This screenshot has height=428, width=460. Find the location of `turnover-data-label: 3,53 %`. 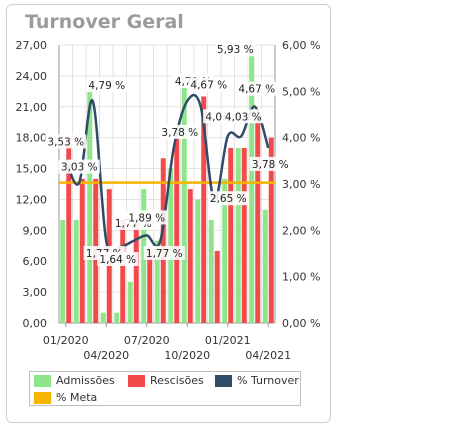

turnover-data-label: 3,53 % is located at coordinates (65, 142).